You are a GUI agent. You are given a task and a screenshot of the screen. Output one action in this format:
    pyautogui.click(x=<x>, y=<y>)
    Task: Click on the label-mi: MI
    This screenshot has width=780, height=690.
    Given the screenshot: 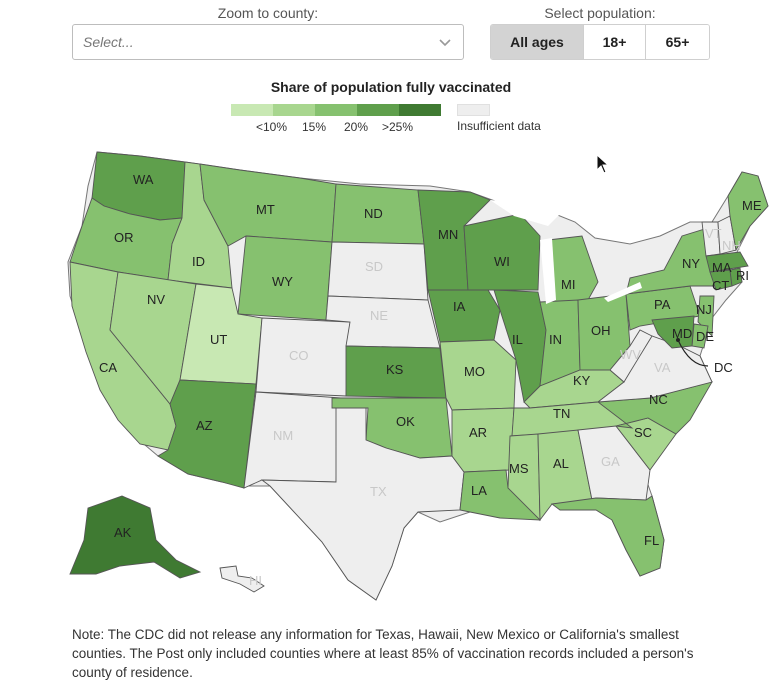 What is the action you would take?
    pyautogui.click(x=568, y=284)
    